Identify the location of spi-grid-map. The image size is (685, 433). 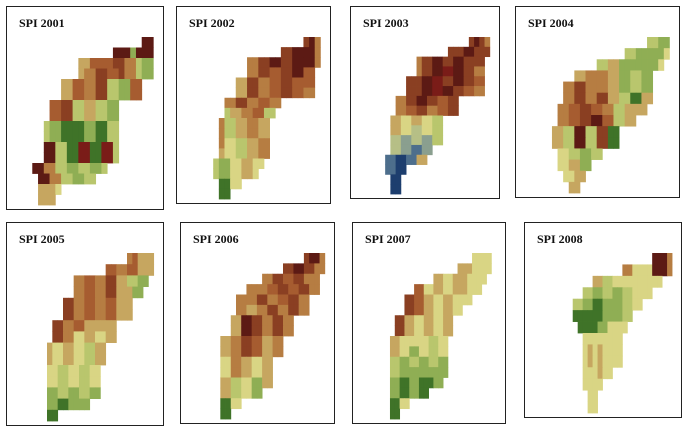
(610, 115).